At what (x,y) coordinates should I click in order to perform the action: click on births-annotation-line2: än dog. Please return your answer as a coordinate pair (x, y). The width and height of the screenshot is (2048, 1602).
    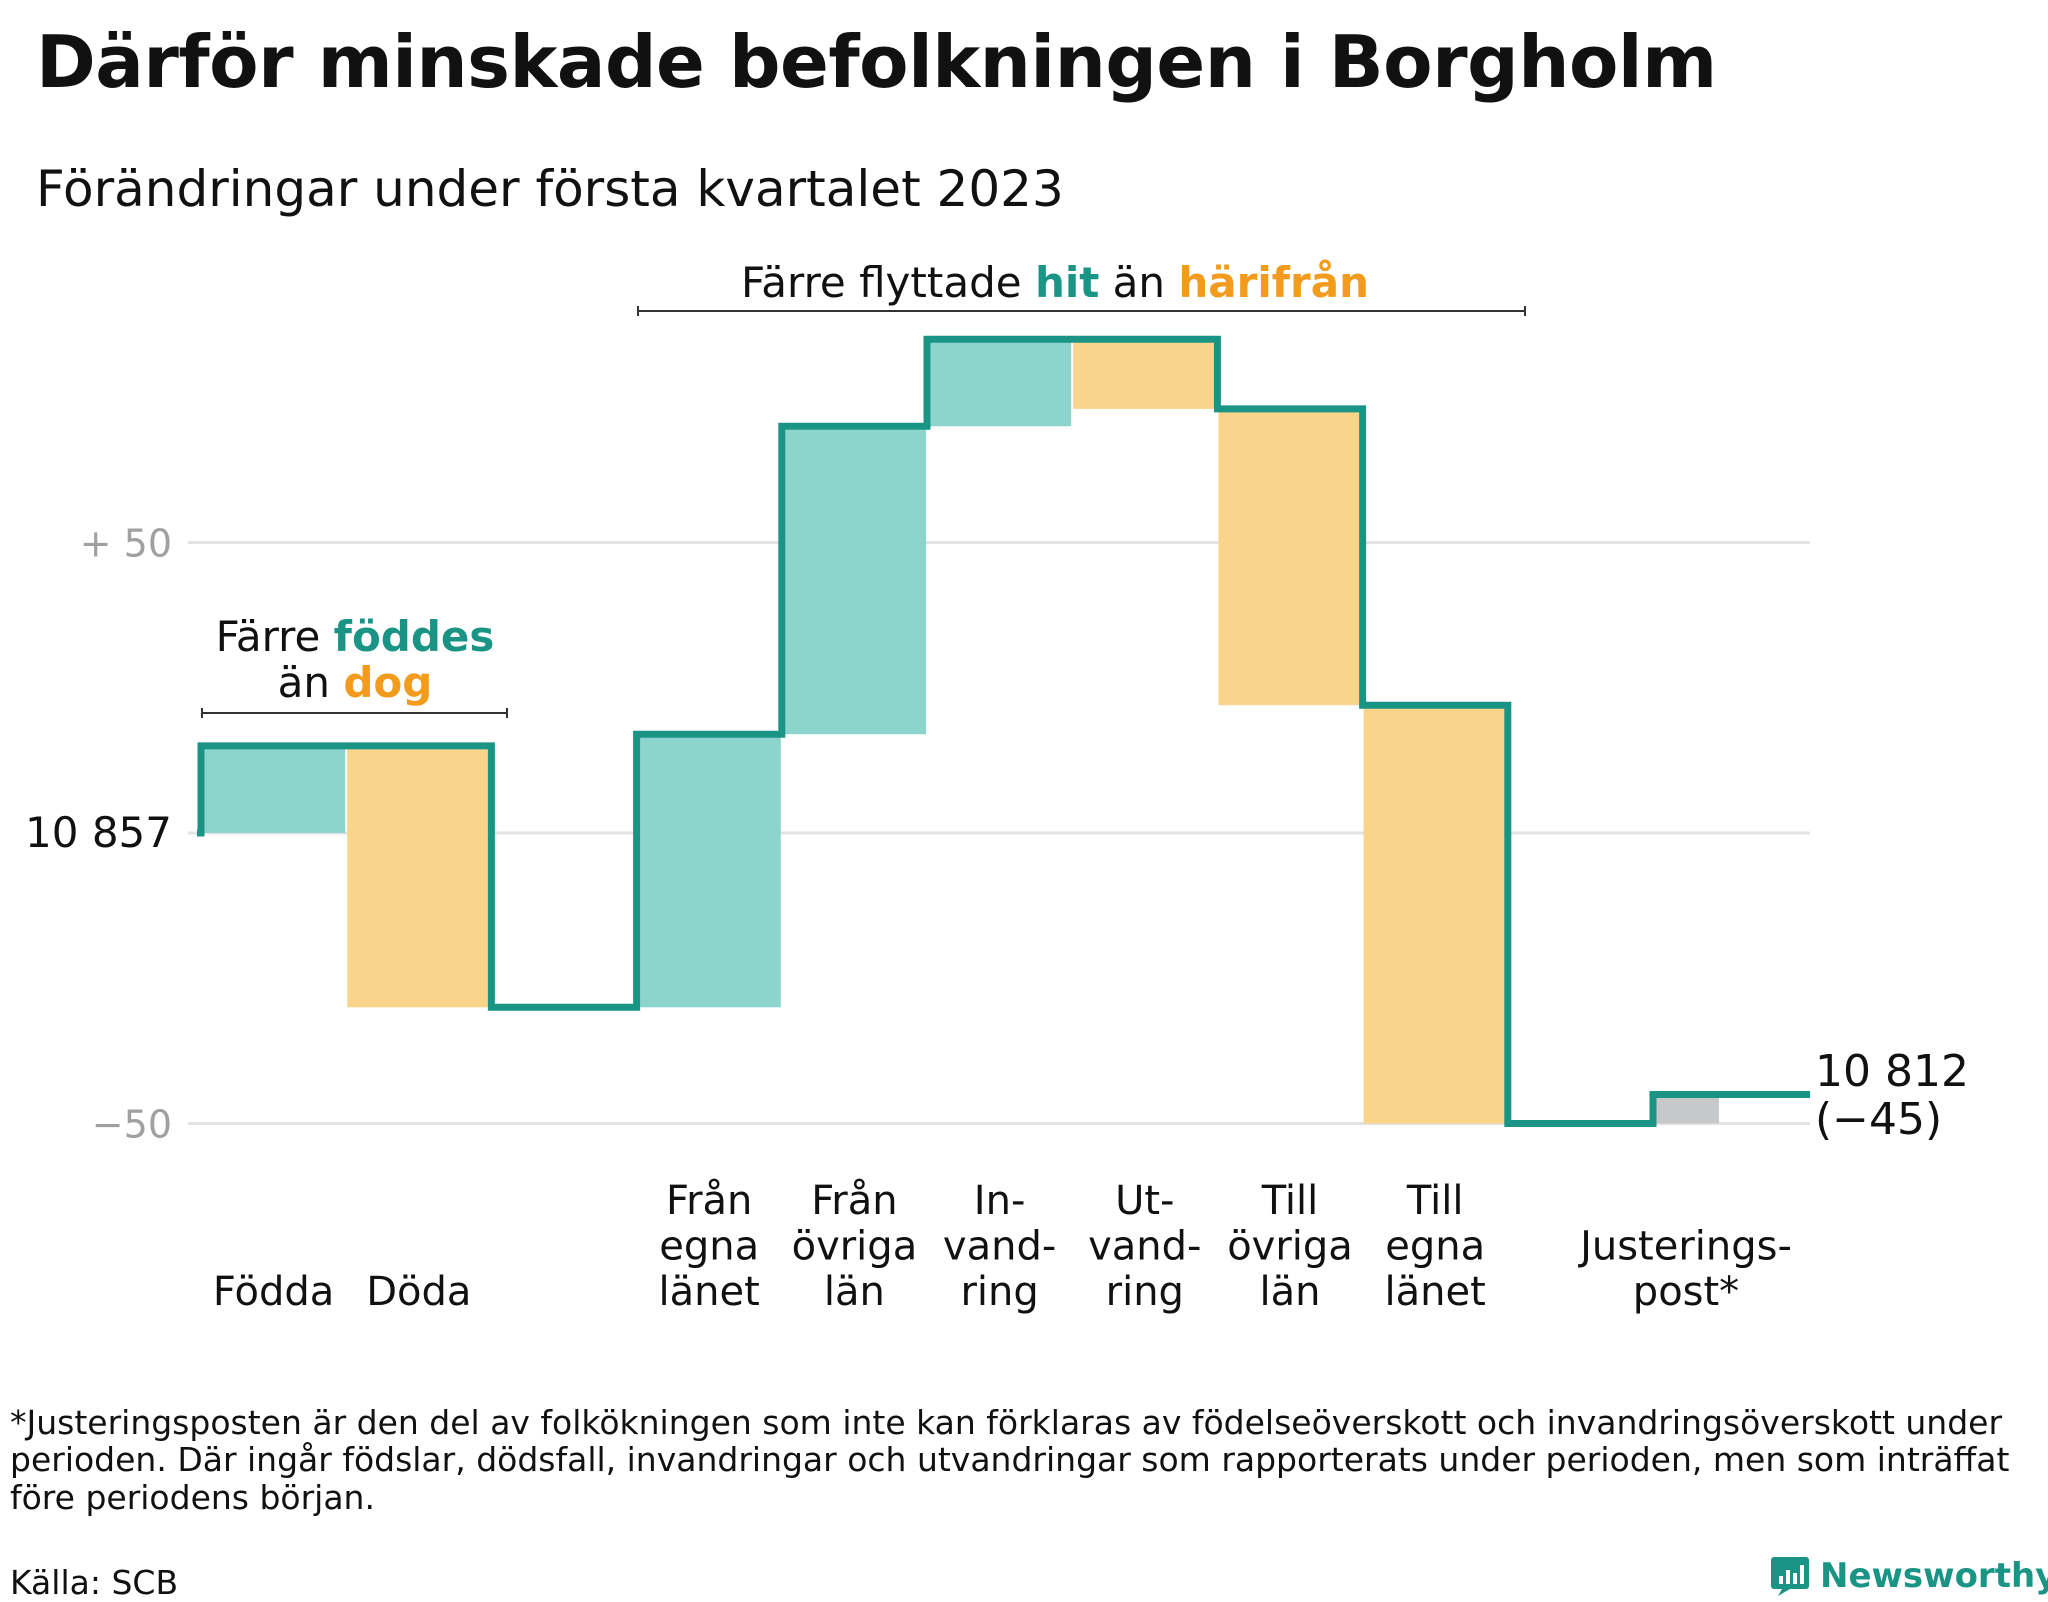
    Looking at the image, I should click on (355, 682).